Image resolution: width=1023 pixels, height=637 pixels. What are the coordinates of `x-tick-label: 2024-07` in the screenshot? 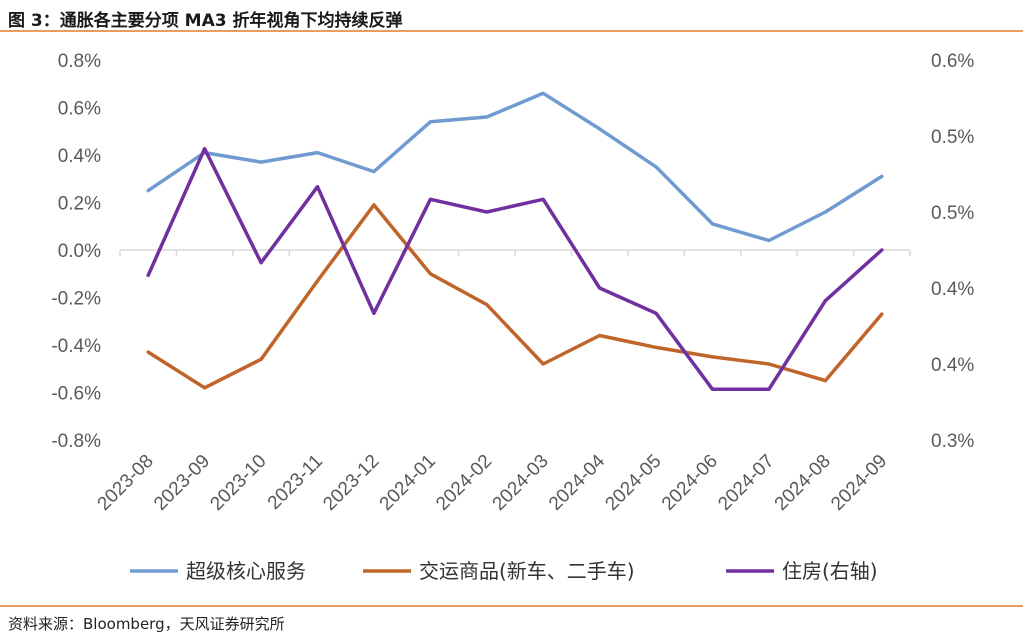 It's located at (746, 483).